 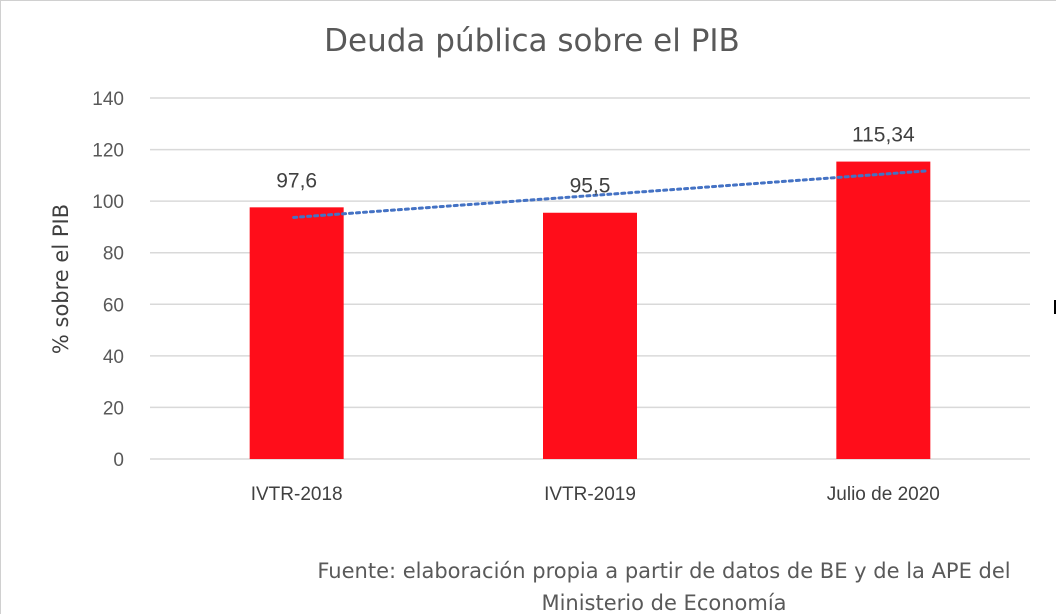 What do you see at coordinates (108, 280) in the screenshot?
I see `y-tick-labels: 0 20 40 60 80 100 120 140` at bounding box center [108, 280].